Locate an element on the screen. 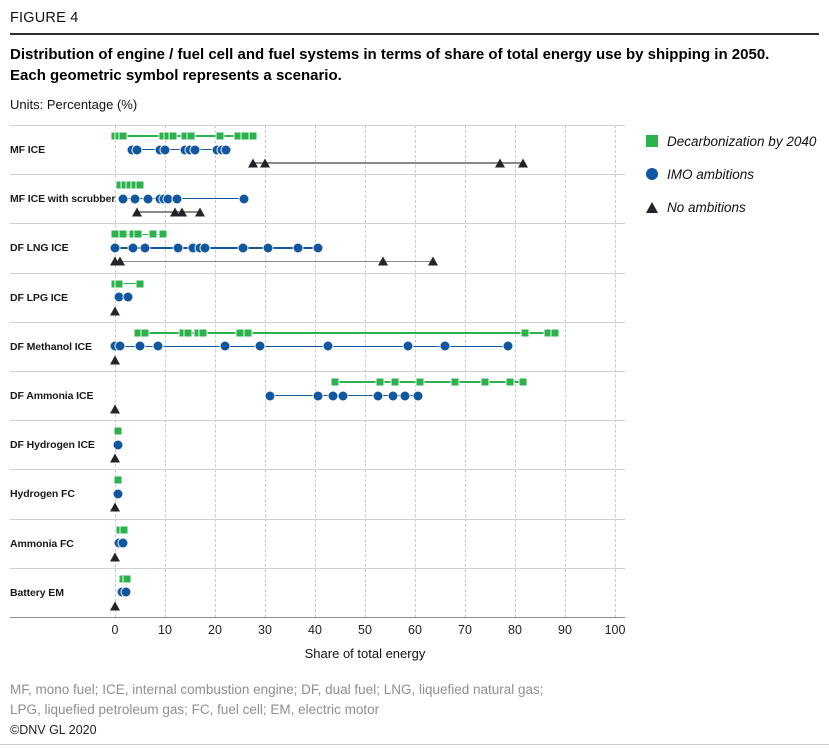 Image resolution: width=829 pixels, height=748 pixels. legend-label: Decarbonization by 2040 is located at coordinates (742, 141).